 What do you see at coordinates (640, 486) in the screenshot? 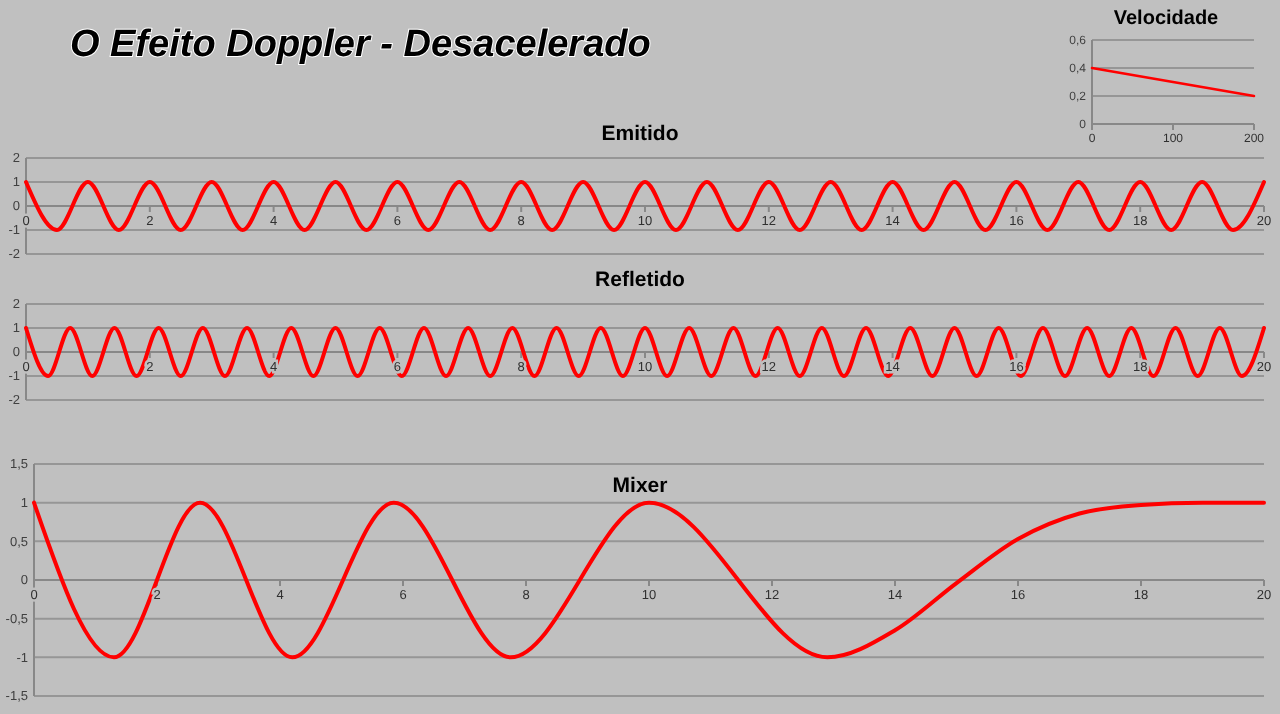
I see `text: Mixer` at bounding box center [640, 486].